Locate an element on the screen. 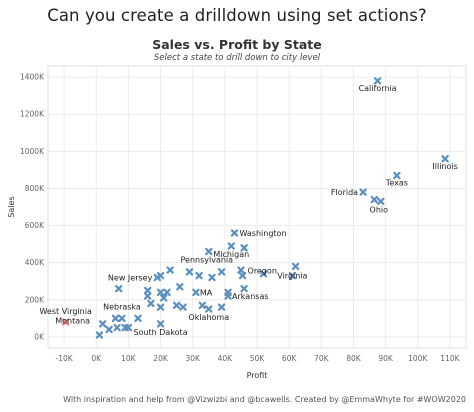 Image resolution: width=474 pixels, height=412 pixels. y-tick-label: 1400K is located at coordinates (32, 77).